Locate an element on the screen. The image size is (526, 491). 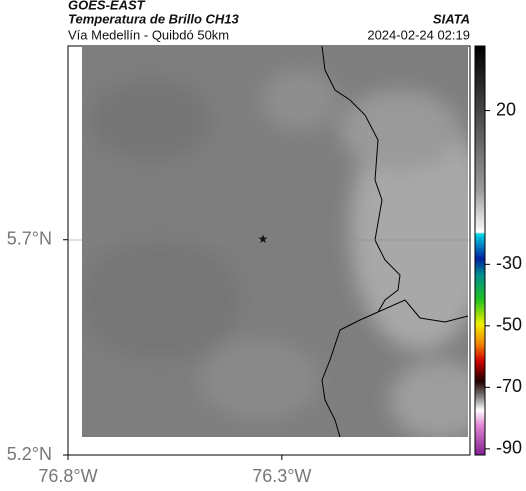
y-tick-label: 5.2°N is located at coordinates (29, 454).